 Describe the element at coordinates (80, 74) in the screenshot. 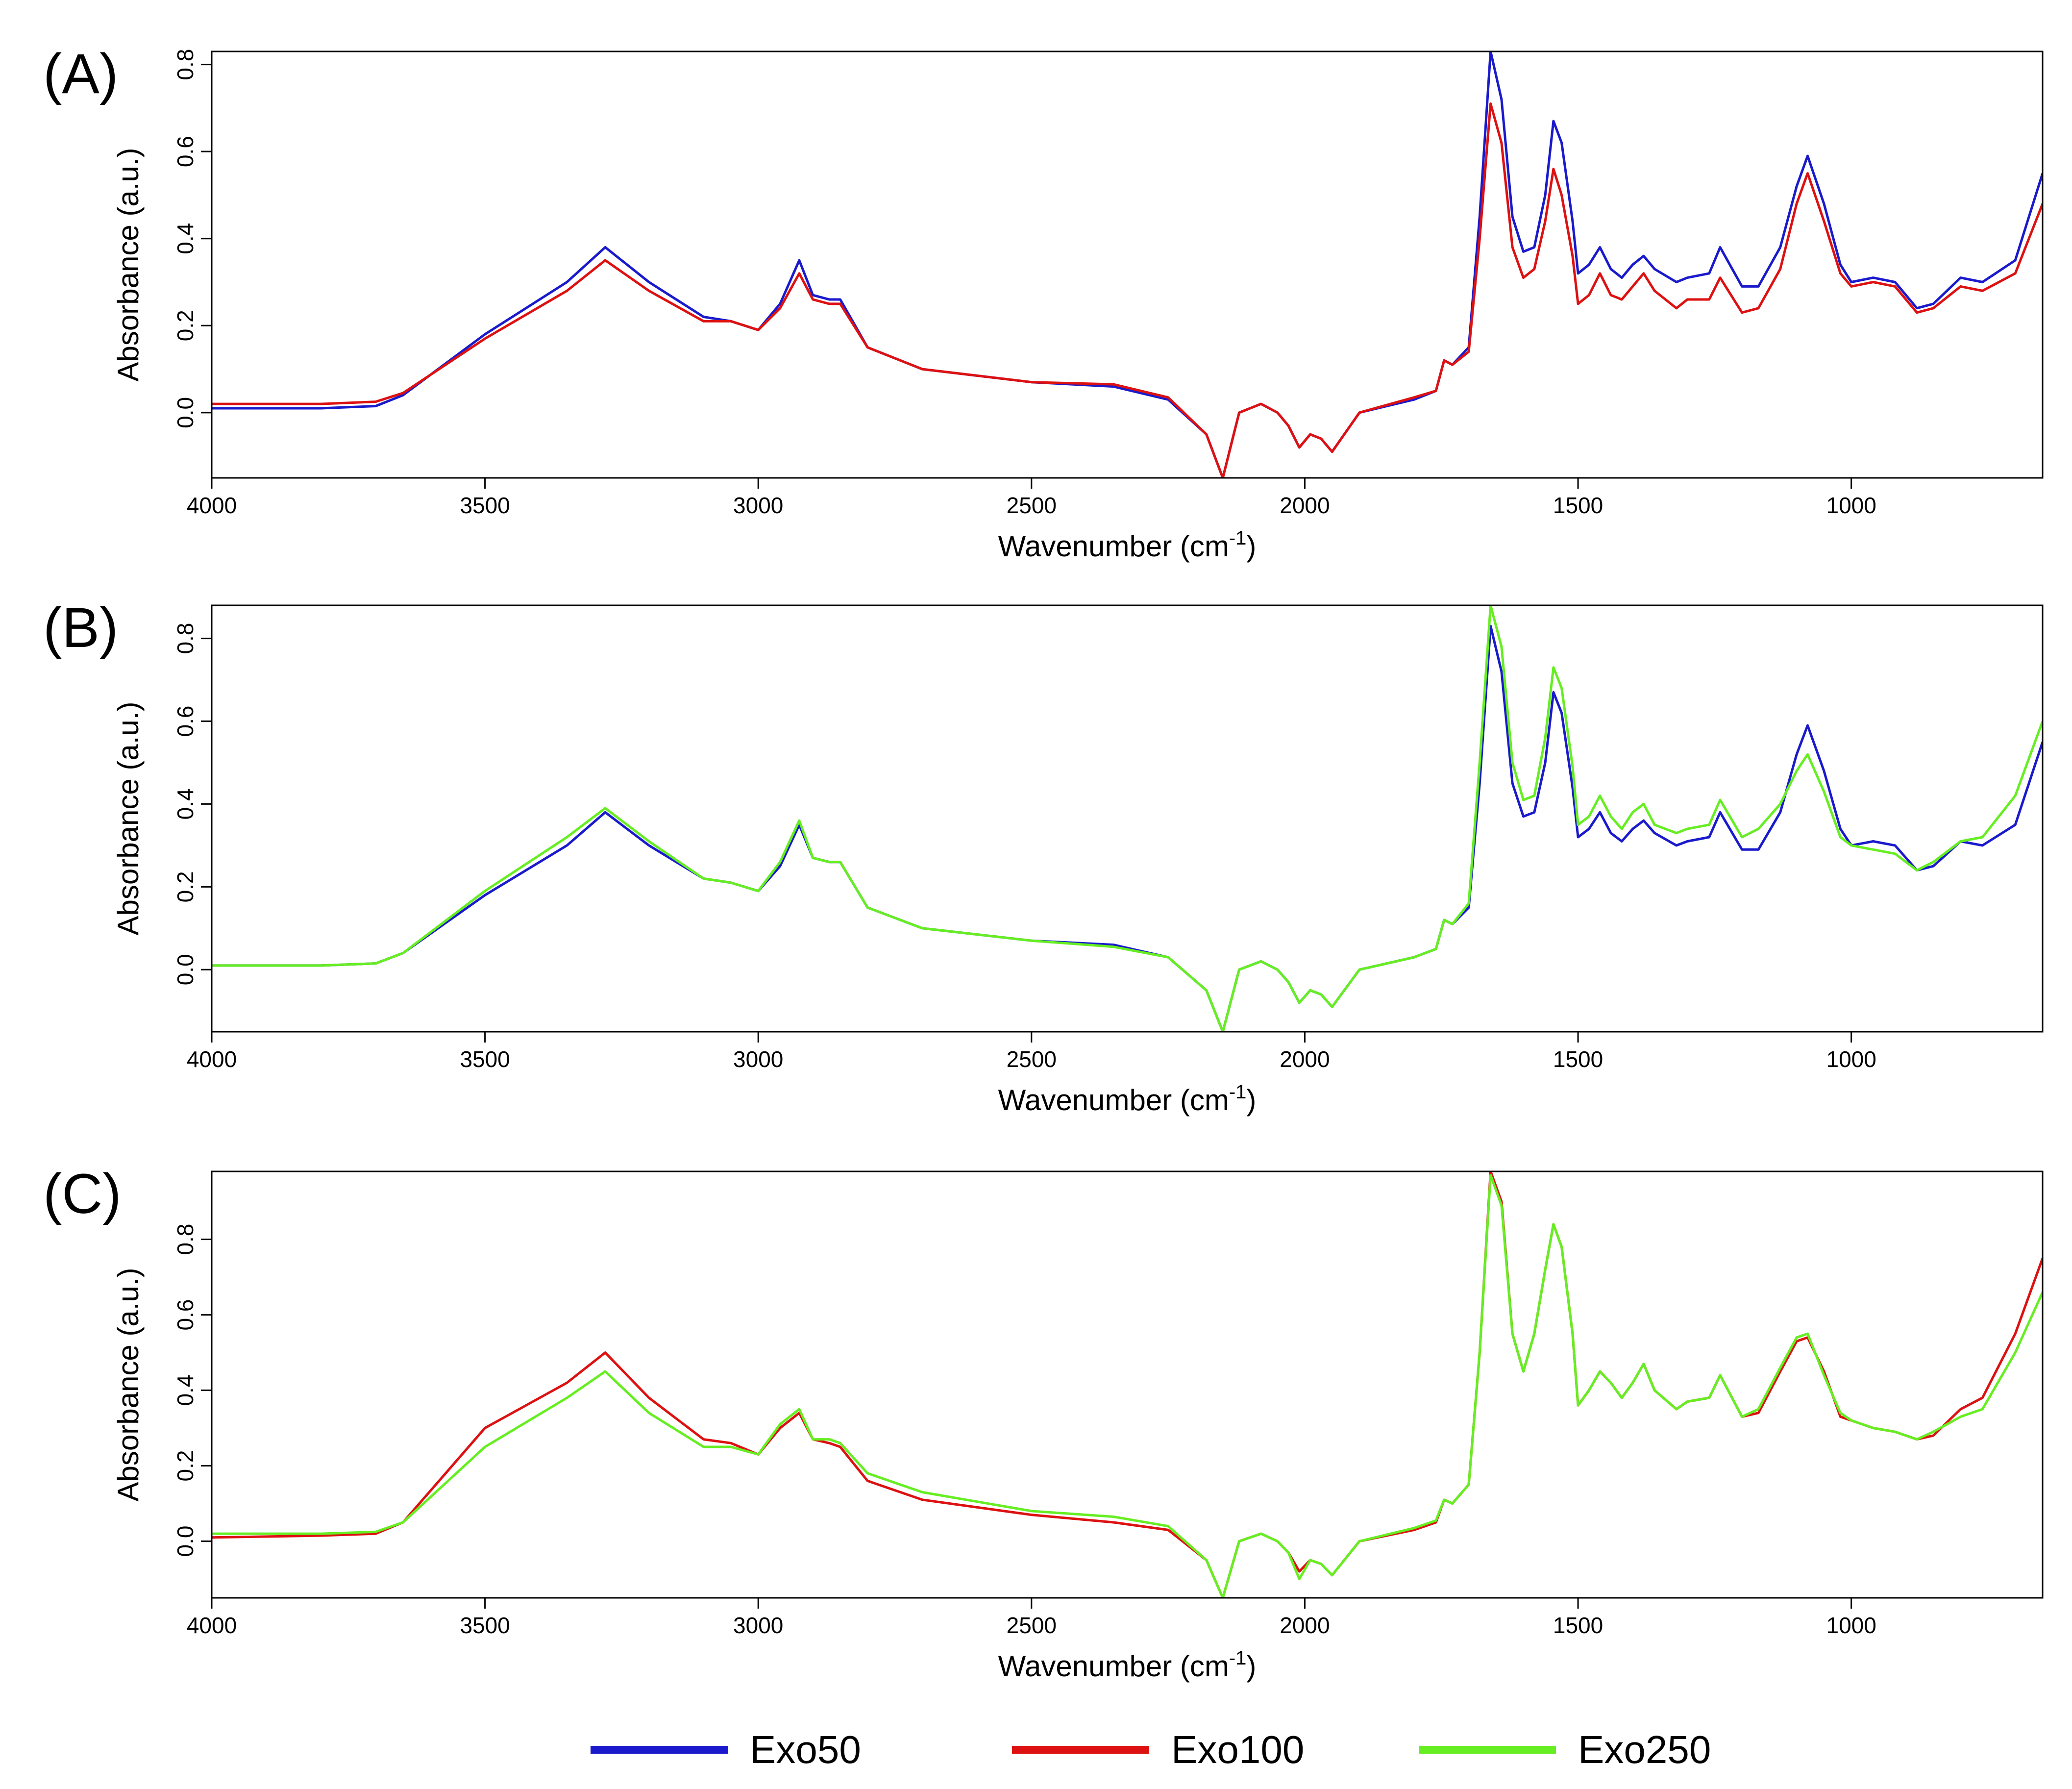

I see `panel-label: (A)` at that location.